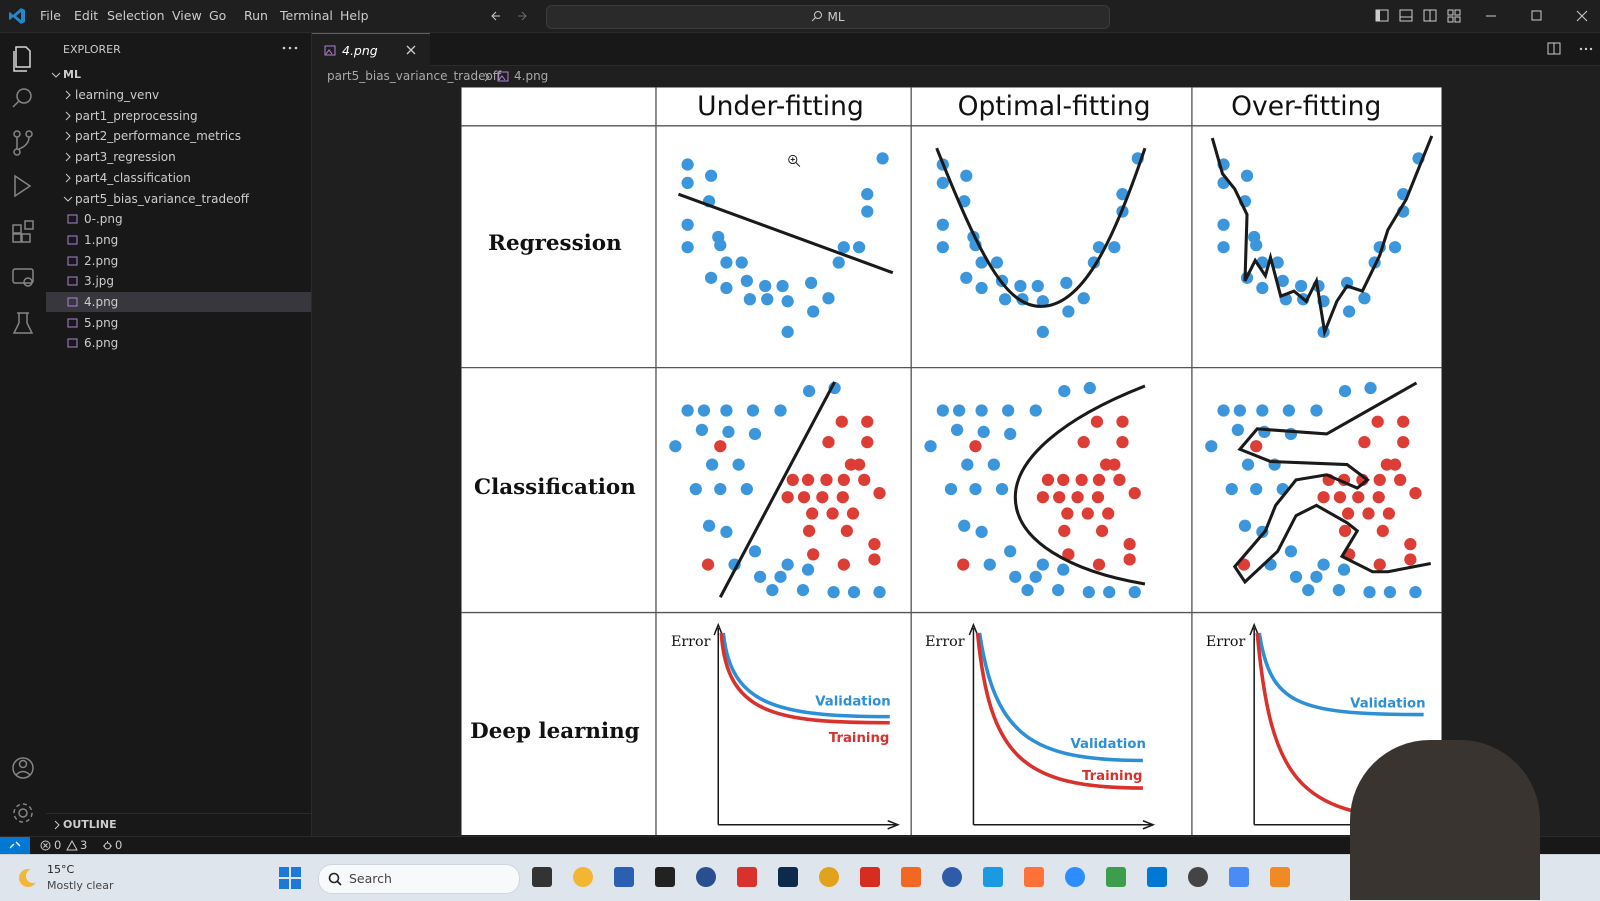  Describe the element at coordinates (178, 219) in the screenshot. I see `tree-row: 0-.png` at that location.